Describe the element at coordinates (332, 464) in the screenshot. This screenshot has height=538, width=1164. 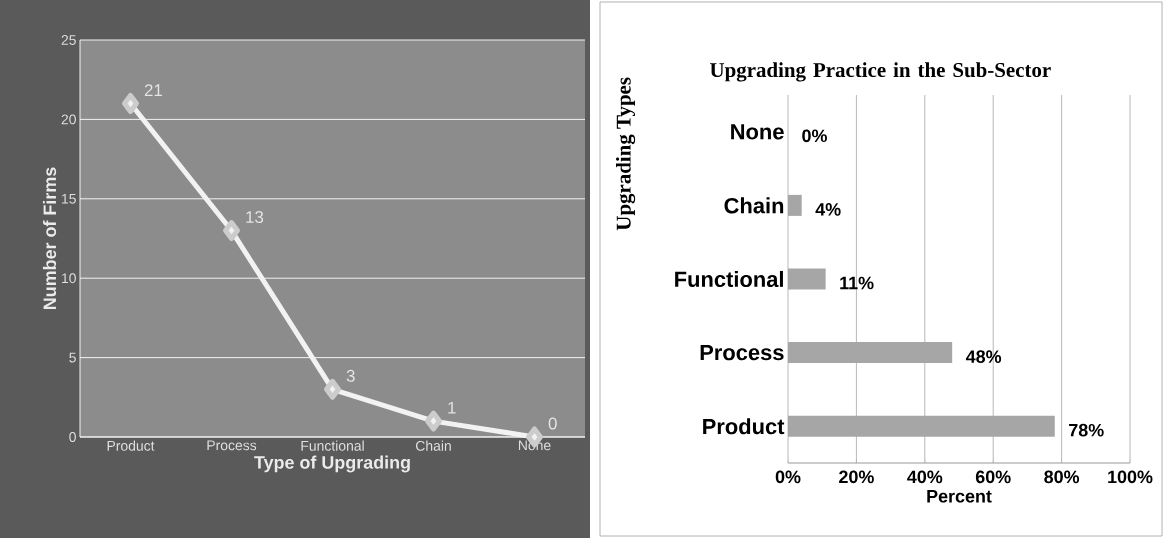
I see `x-axis-title: Type of Upgrading` at that location.